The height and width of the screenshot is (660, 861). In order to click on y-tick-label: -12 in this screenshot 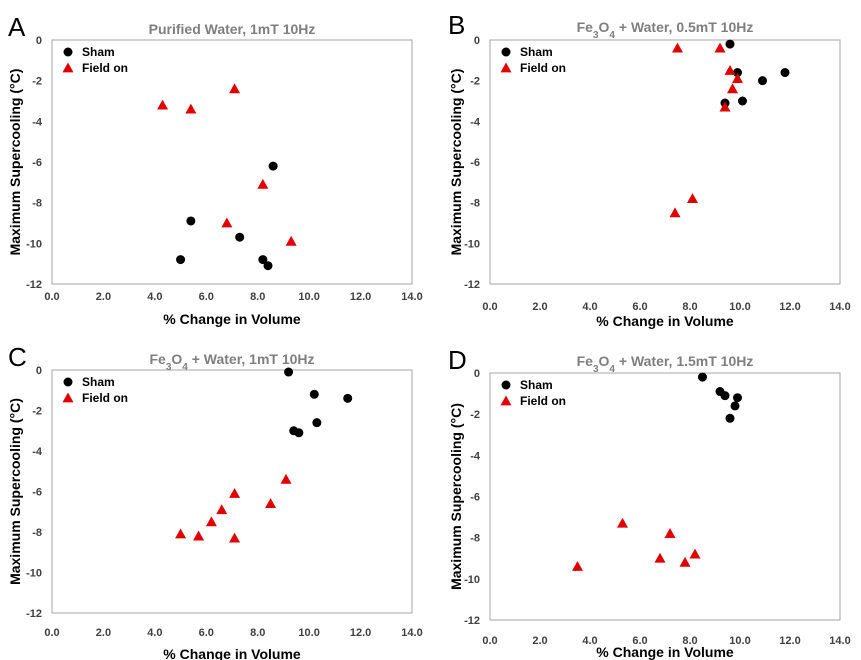, I will do `click(34, 285)`.